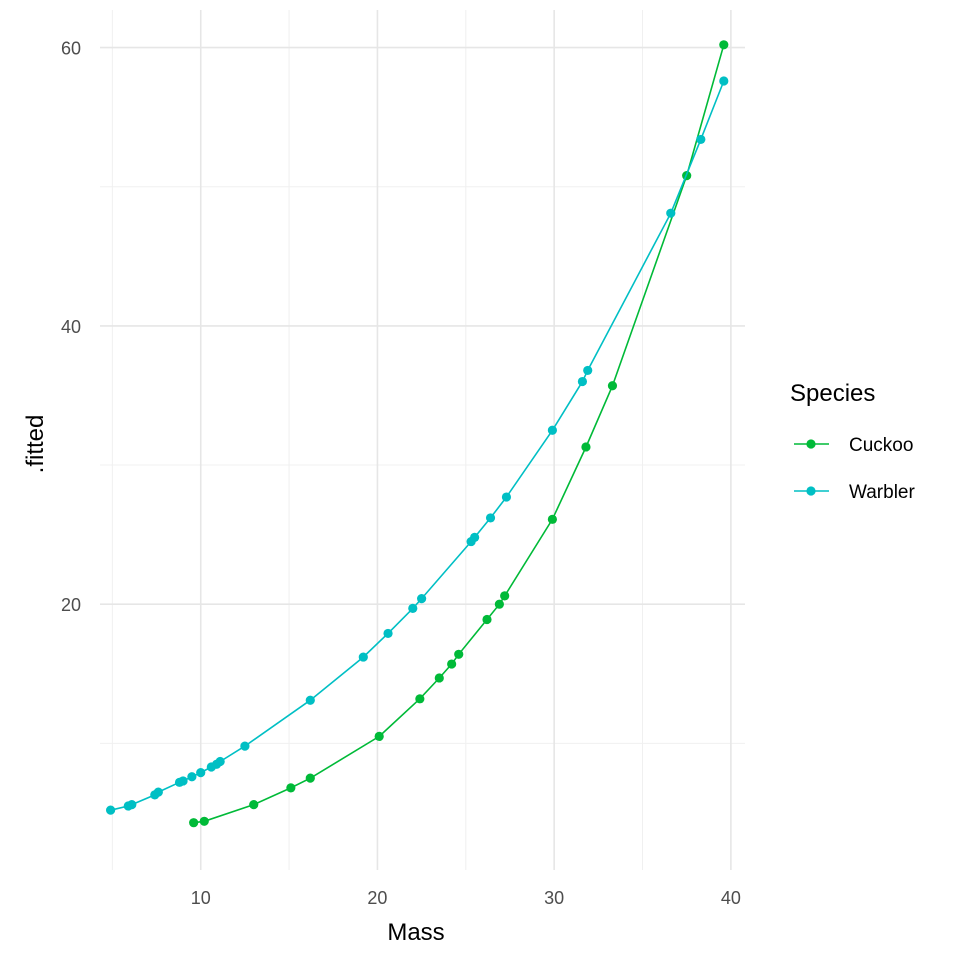 This screenshot has width=960, height=960. Describe the element at coordinates (71, 49) in the screenshot. I see `y-tick-label: 60` at that location.